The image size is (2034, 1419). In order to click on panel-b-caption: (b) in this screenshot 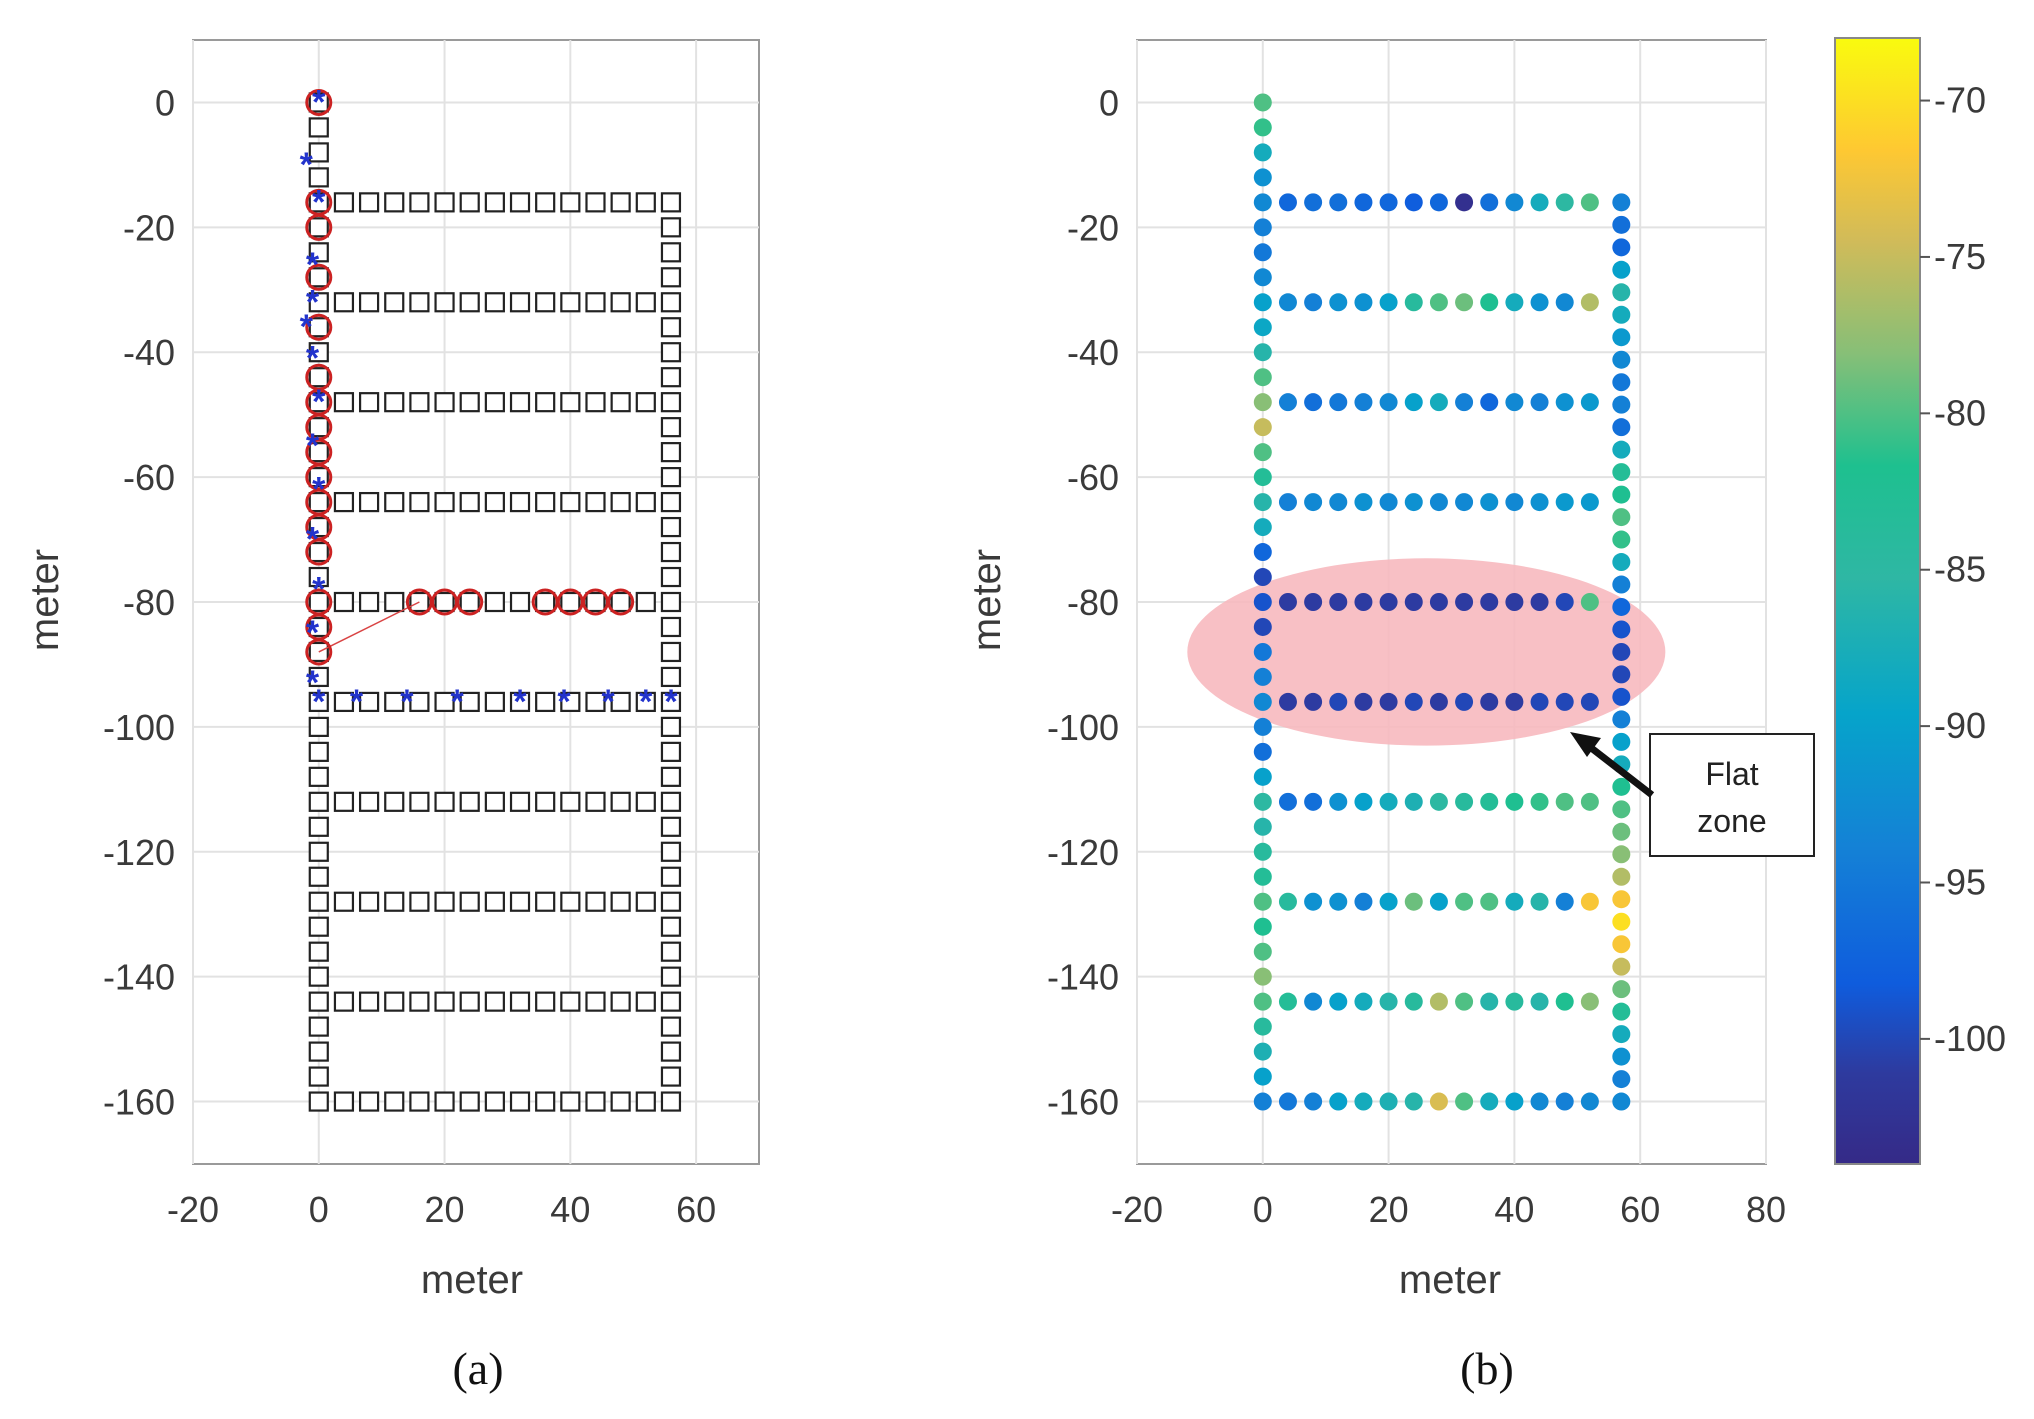, I will do `click(1487, 1368)`.